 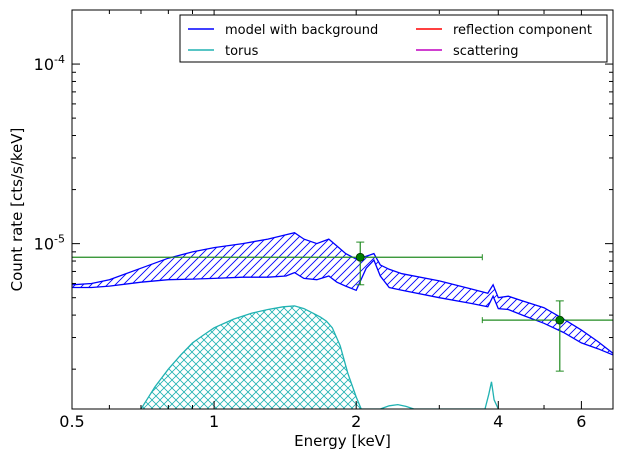 What do you see at coordinates (71, 421) in the screenshot?
I see `x-tick-label: 0.5` at bounding box center [71, 421].